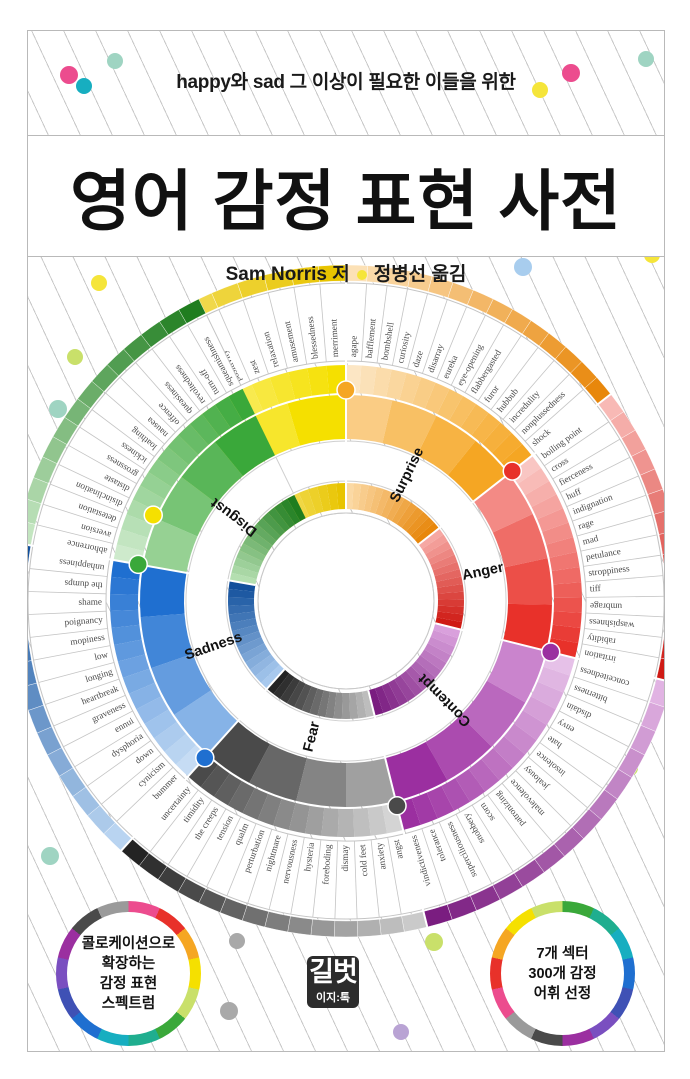  Describe the element at coordinates (309, 857) in the screenshot. I see `wheel-word-label: hysteria` at that location.